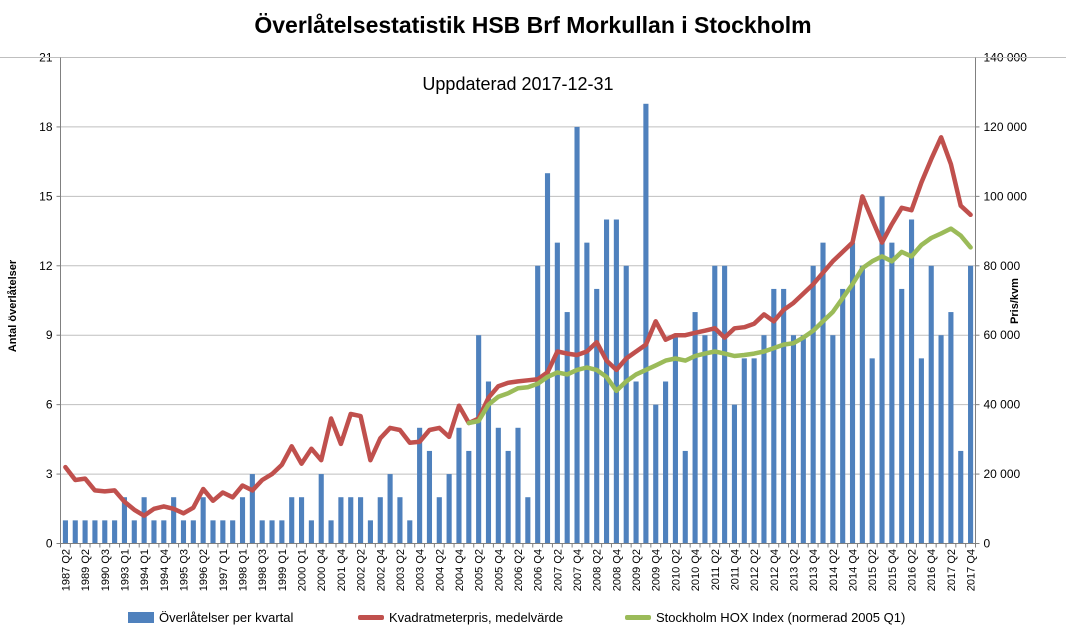 The height and width of the screenshot is (638, 1066). I want to click on x-axis-tick-label: 1998 Q3, so click(263, 570).